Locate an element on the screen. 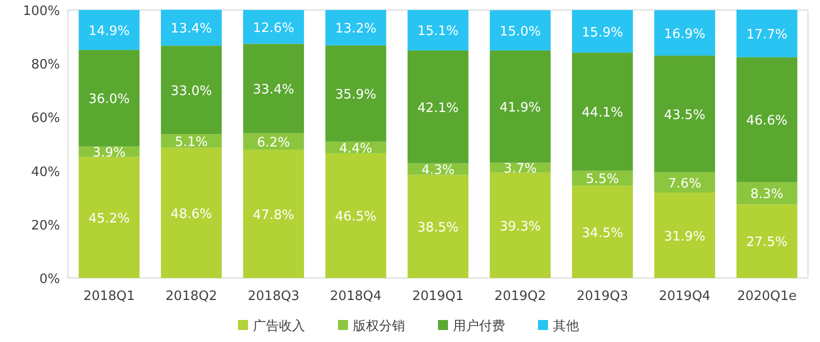 The image size is (820, 342). data-label: 46.6% is located at coordinates (767, 121).